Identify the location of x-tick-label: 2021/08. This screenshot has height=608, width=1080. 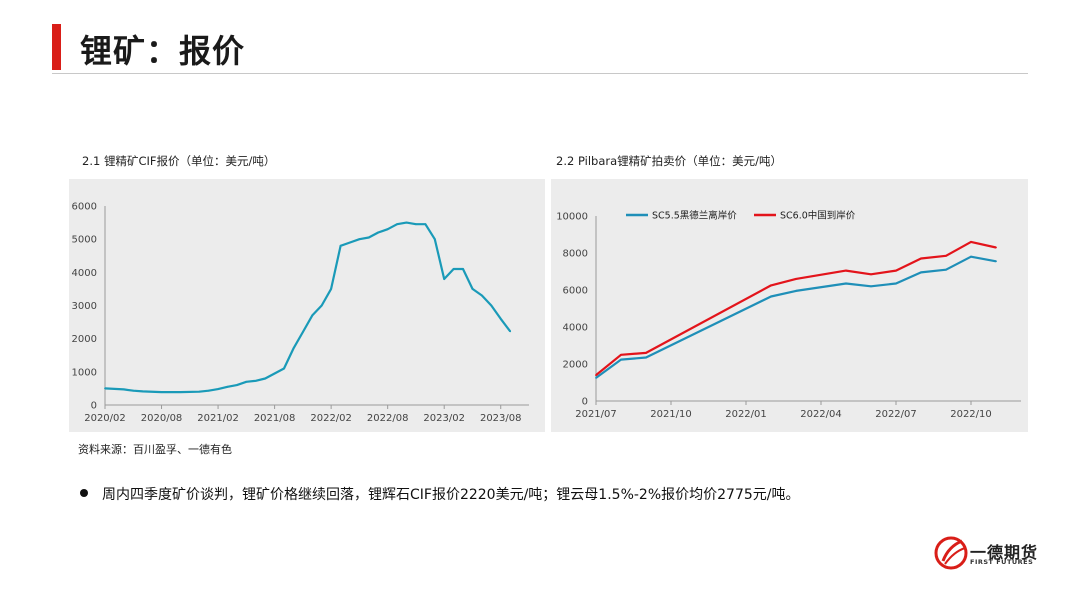
(275, 418).